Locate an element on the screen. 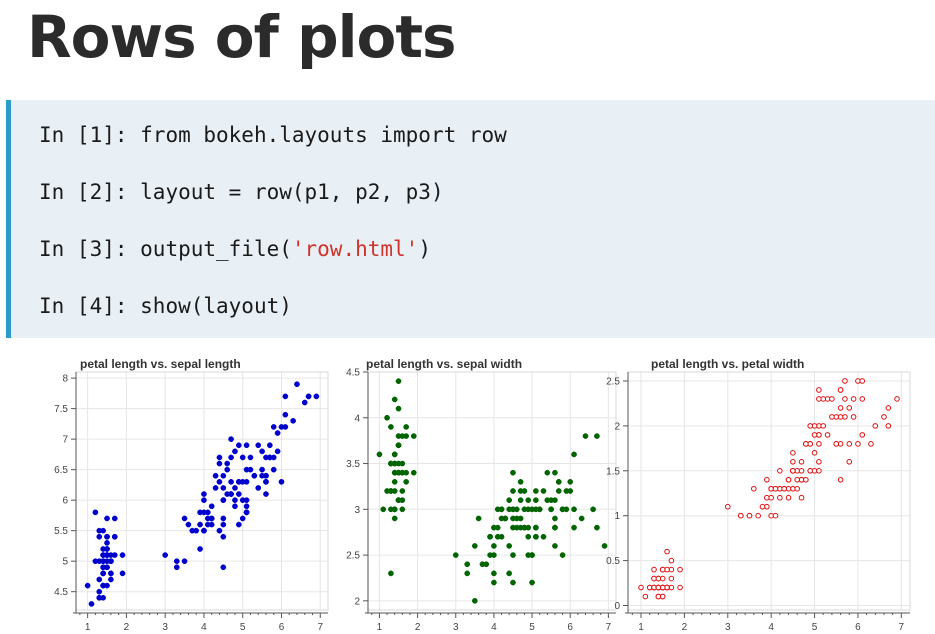  scatter-plot-sepal-length: 1 2 3 4 5 6 7 4.5 5 5.5 6 6.5 7 7.5 8 is located at coordinates (165, 501).